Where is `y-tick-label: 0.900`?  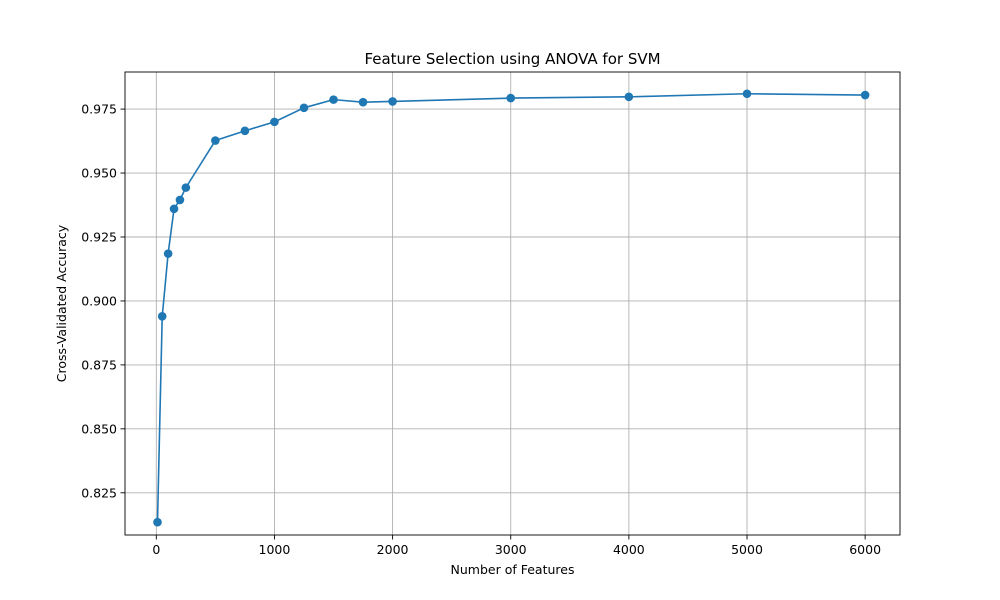
y-tick-label: 0.900 is located at coordinates (99, 300).